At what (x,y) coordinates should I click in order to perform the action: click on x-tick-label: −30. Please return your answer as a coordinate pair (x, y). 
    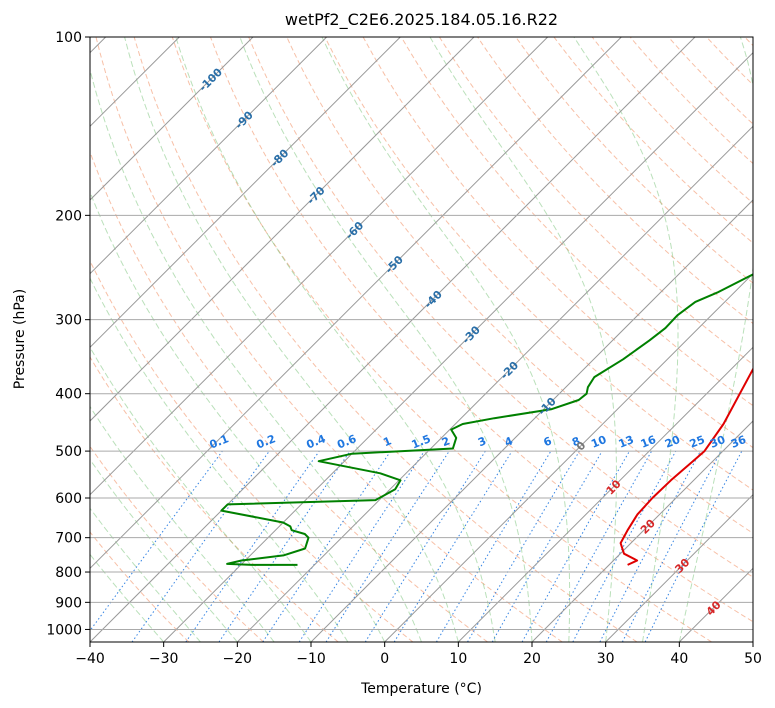
    Looking at the image, I should click on (164, 659).